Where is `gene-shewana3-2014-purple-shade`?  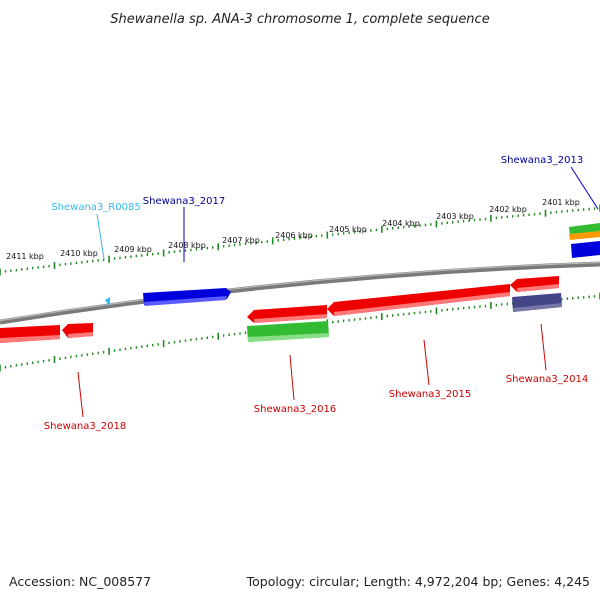
gene-shewana3-2014-purple-shade is located at coordinates (537, 307).